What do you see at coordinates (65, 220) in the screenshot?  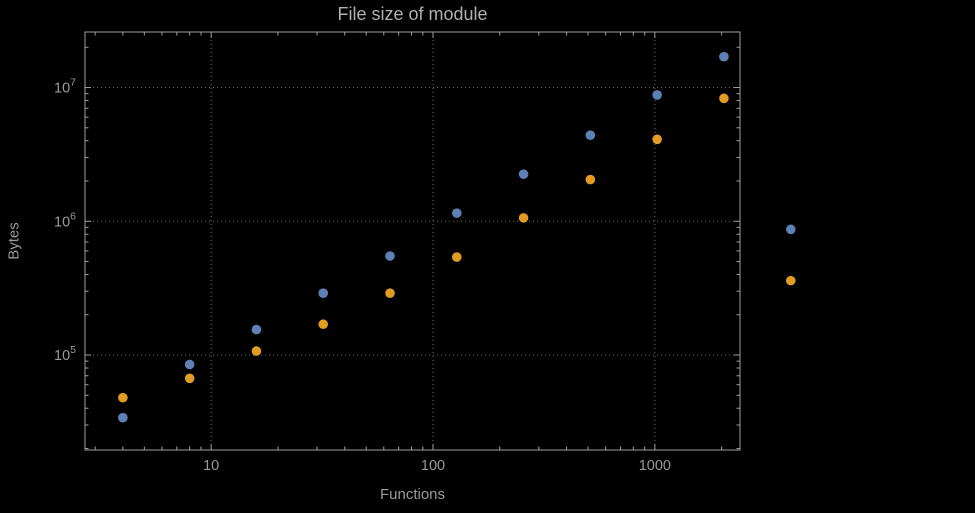 I see `tick-label: 10⁶` at bounding box center [65, 220].